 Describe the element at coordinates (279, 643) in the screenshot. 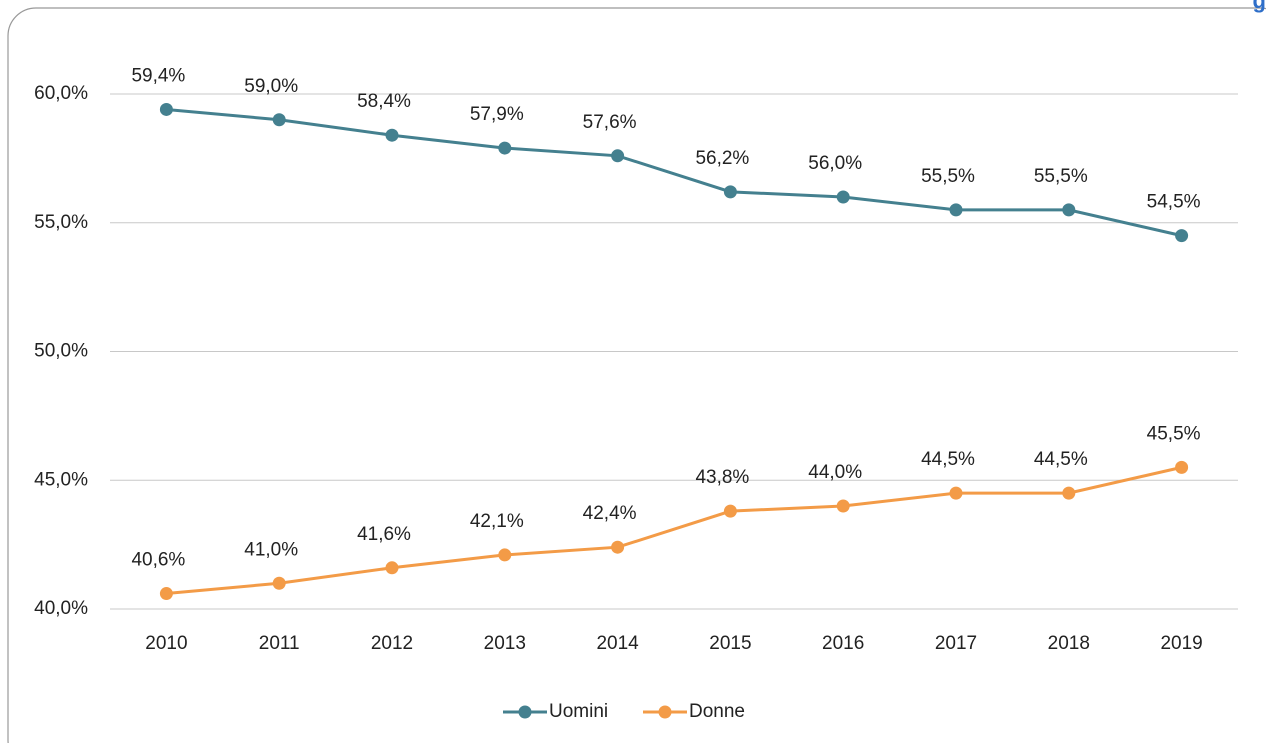

I see `x-tick-label: 2011` at that location.